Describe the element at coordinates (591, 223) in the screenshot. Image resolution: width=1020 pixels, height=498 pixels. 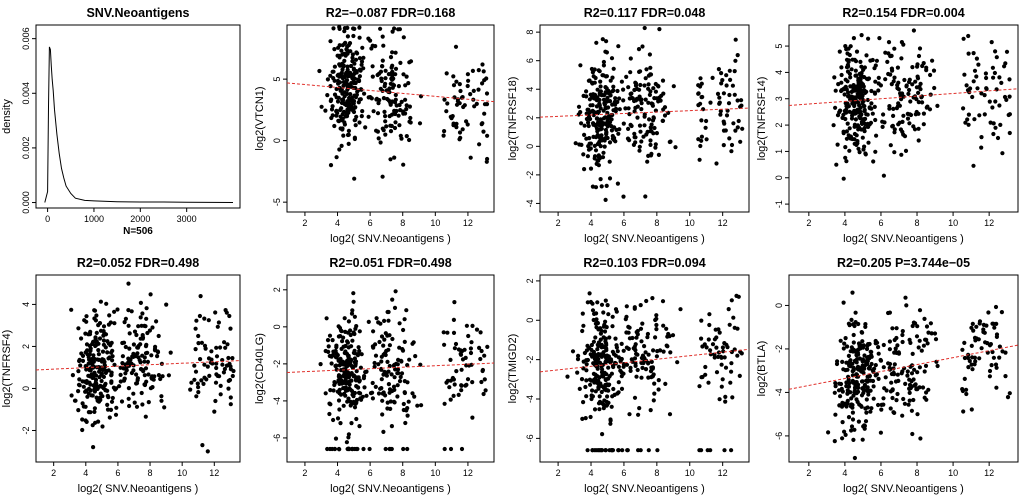
I see `x-tick-label: 4` at that location.